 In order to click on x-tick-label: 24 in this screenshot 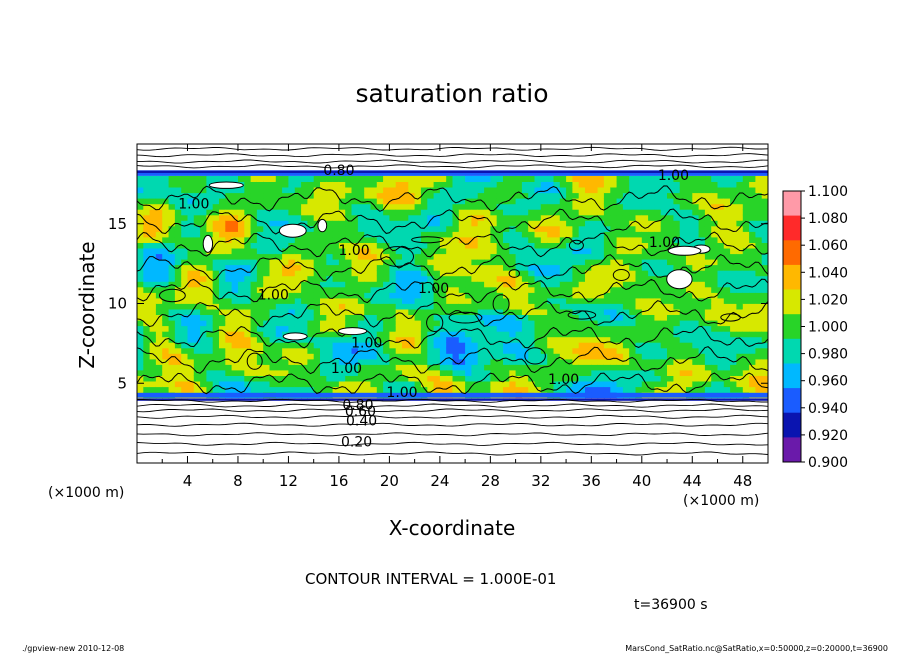, I will do `click(439, 481)`.